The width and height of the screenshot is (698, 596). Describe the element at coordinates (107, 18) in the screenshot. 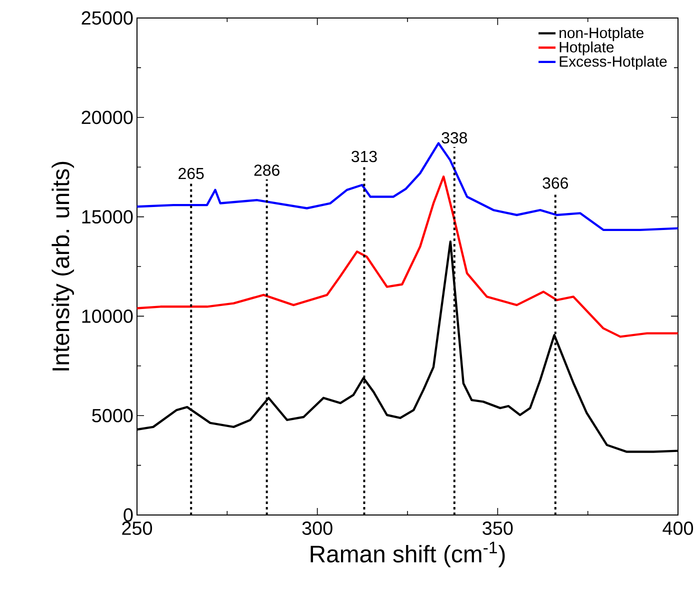

I see `y-tick-label: 25000` at that location.